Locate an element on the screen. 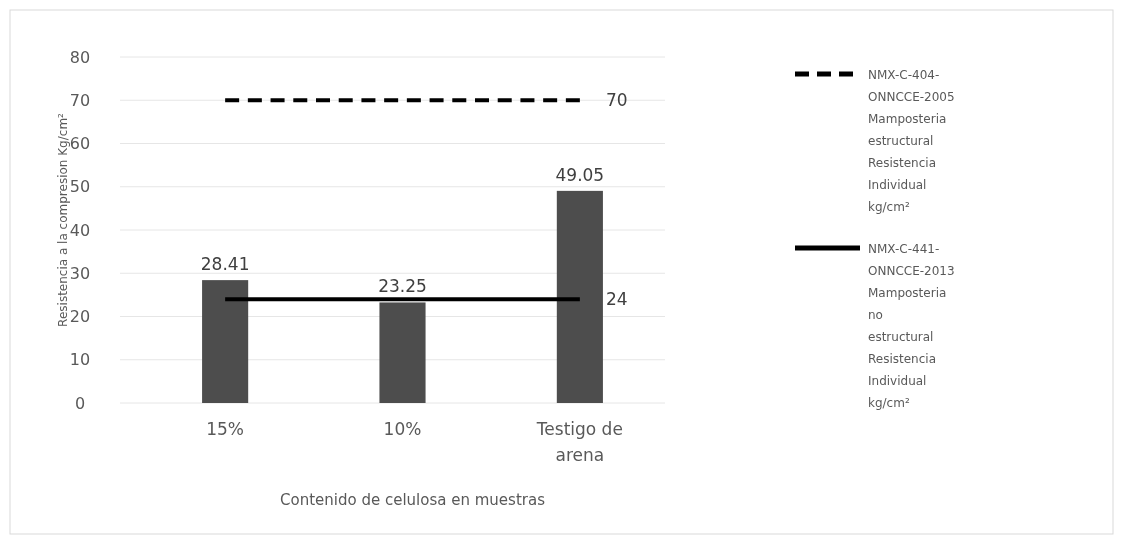  data-label: 70 is located at coordinates (616, 100).